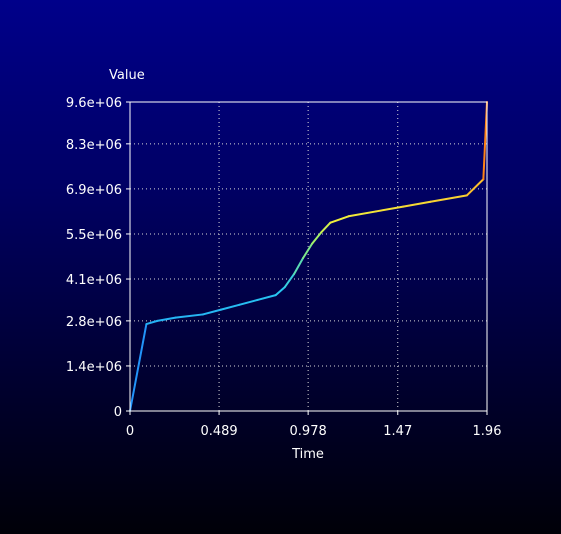  I want to click on x-tick-label: 1.96, so click(487, 431).